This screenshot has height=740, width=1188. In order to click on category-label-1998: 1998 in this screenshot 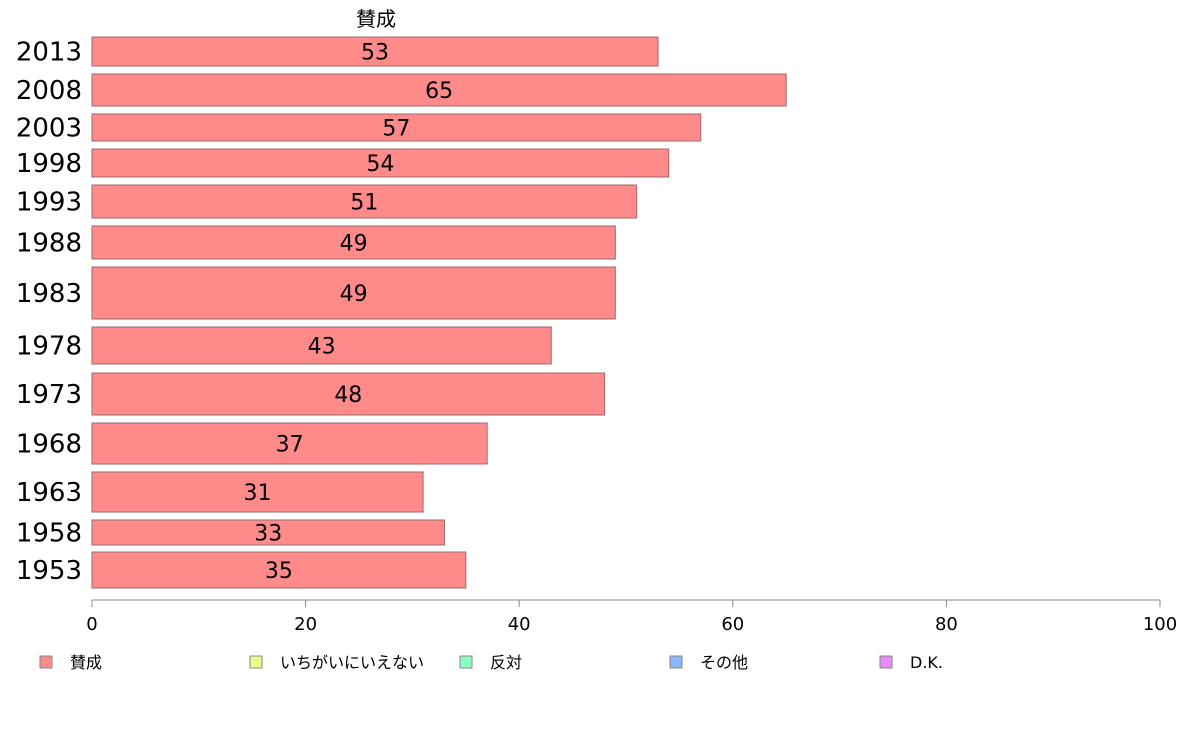, I will do `click(49, 164)`.